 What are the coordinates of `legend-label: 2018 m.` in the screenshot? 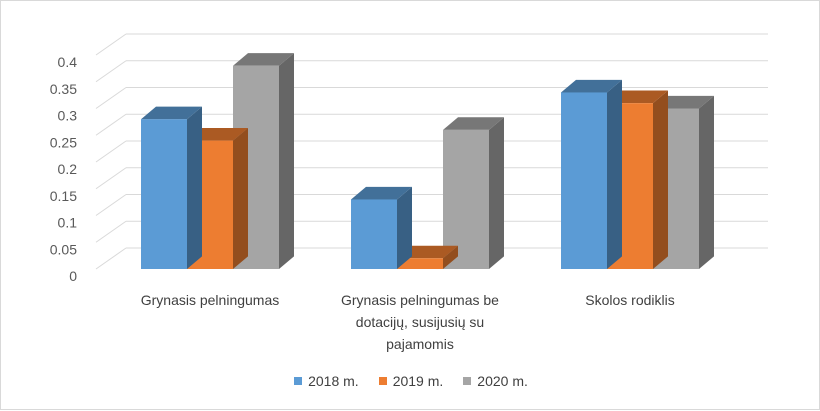 It's located at (333, 381).